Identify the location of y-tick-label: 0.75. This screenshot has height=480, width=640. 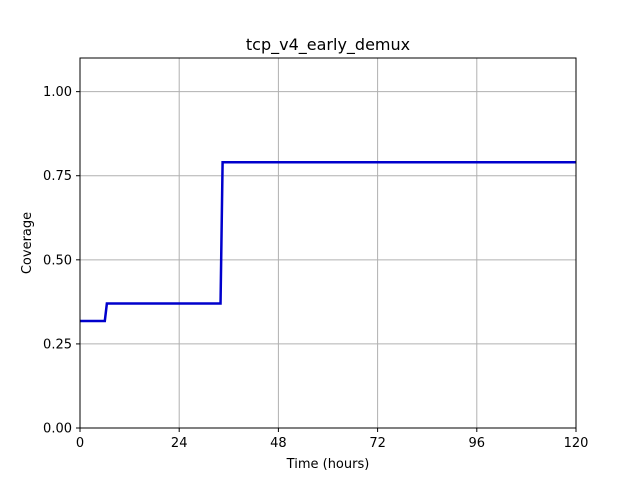
(57, 176).